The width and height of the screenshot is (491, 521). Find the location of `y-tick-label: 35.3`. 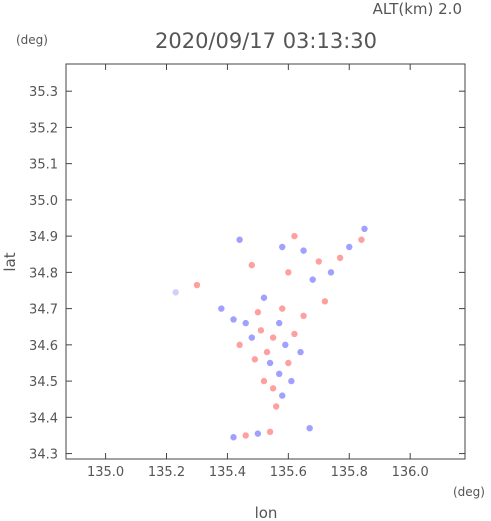

y-tick-label: 35.3 is located at coordinates (43, 92).